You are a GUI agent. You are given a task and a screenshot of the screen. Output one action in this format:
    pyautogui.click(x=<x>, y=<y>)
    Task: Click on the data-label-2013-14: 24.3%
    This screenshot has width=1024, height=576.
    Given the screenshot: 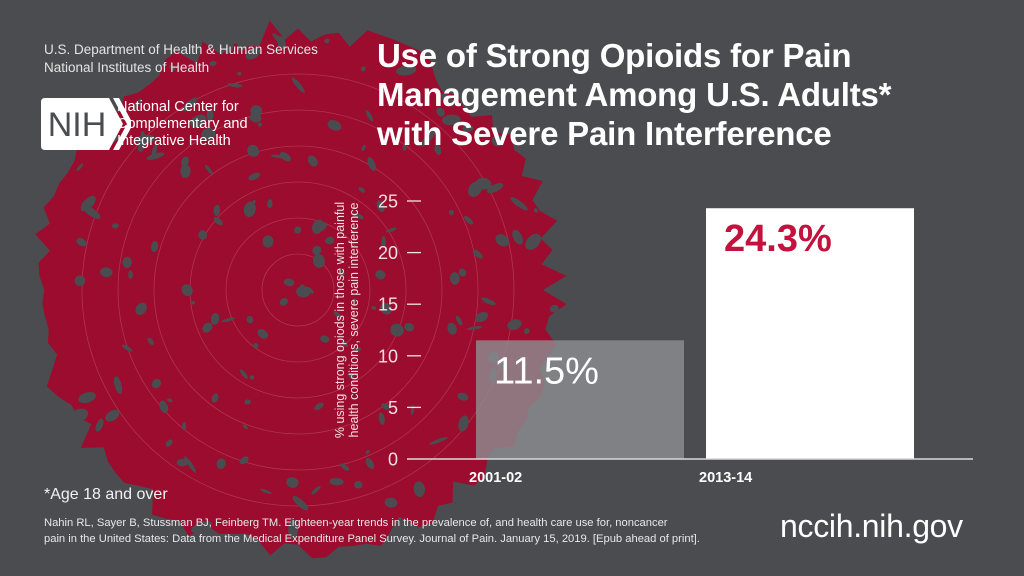 What is the action you would take?
    pyautogui.click(x=778, y=239)
    